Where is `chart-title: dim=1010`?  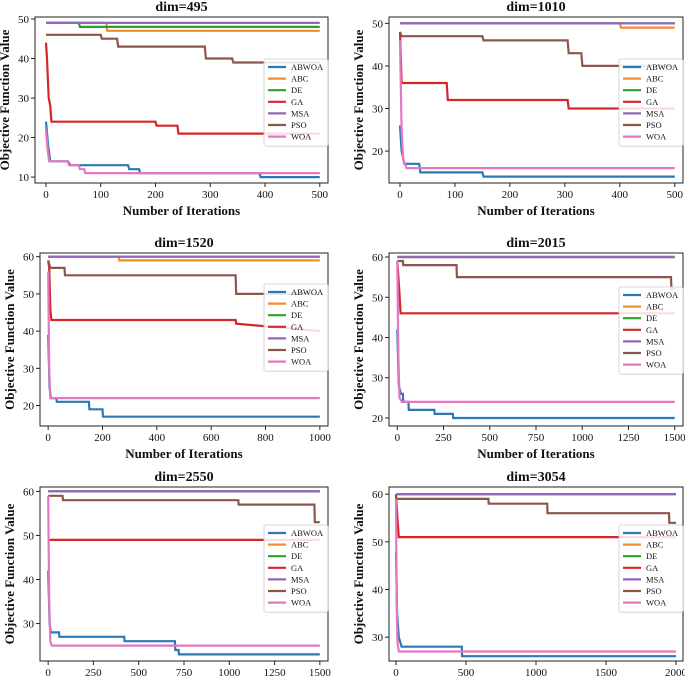
chart-title: dim=1010 is located at coordinates (535, 7).